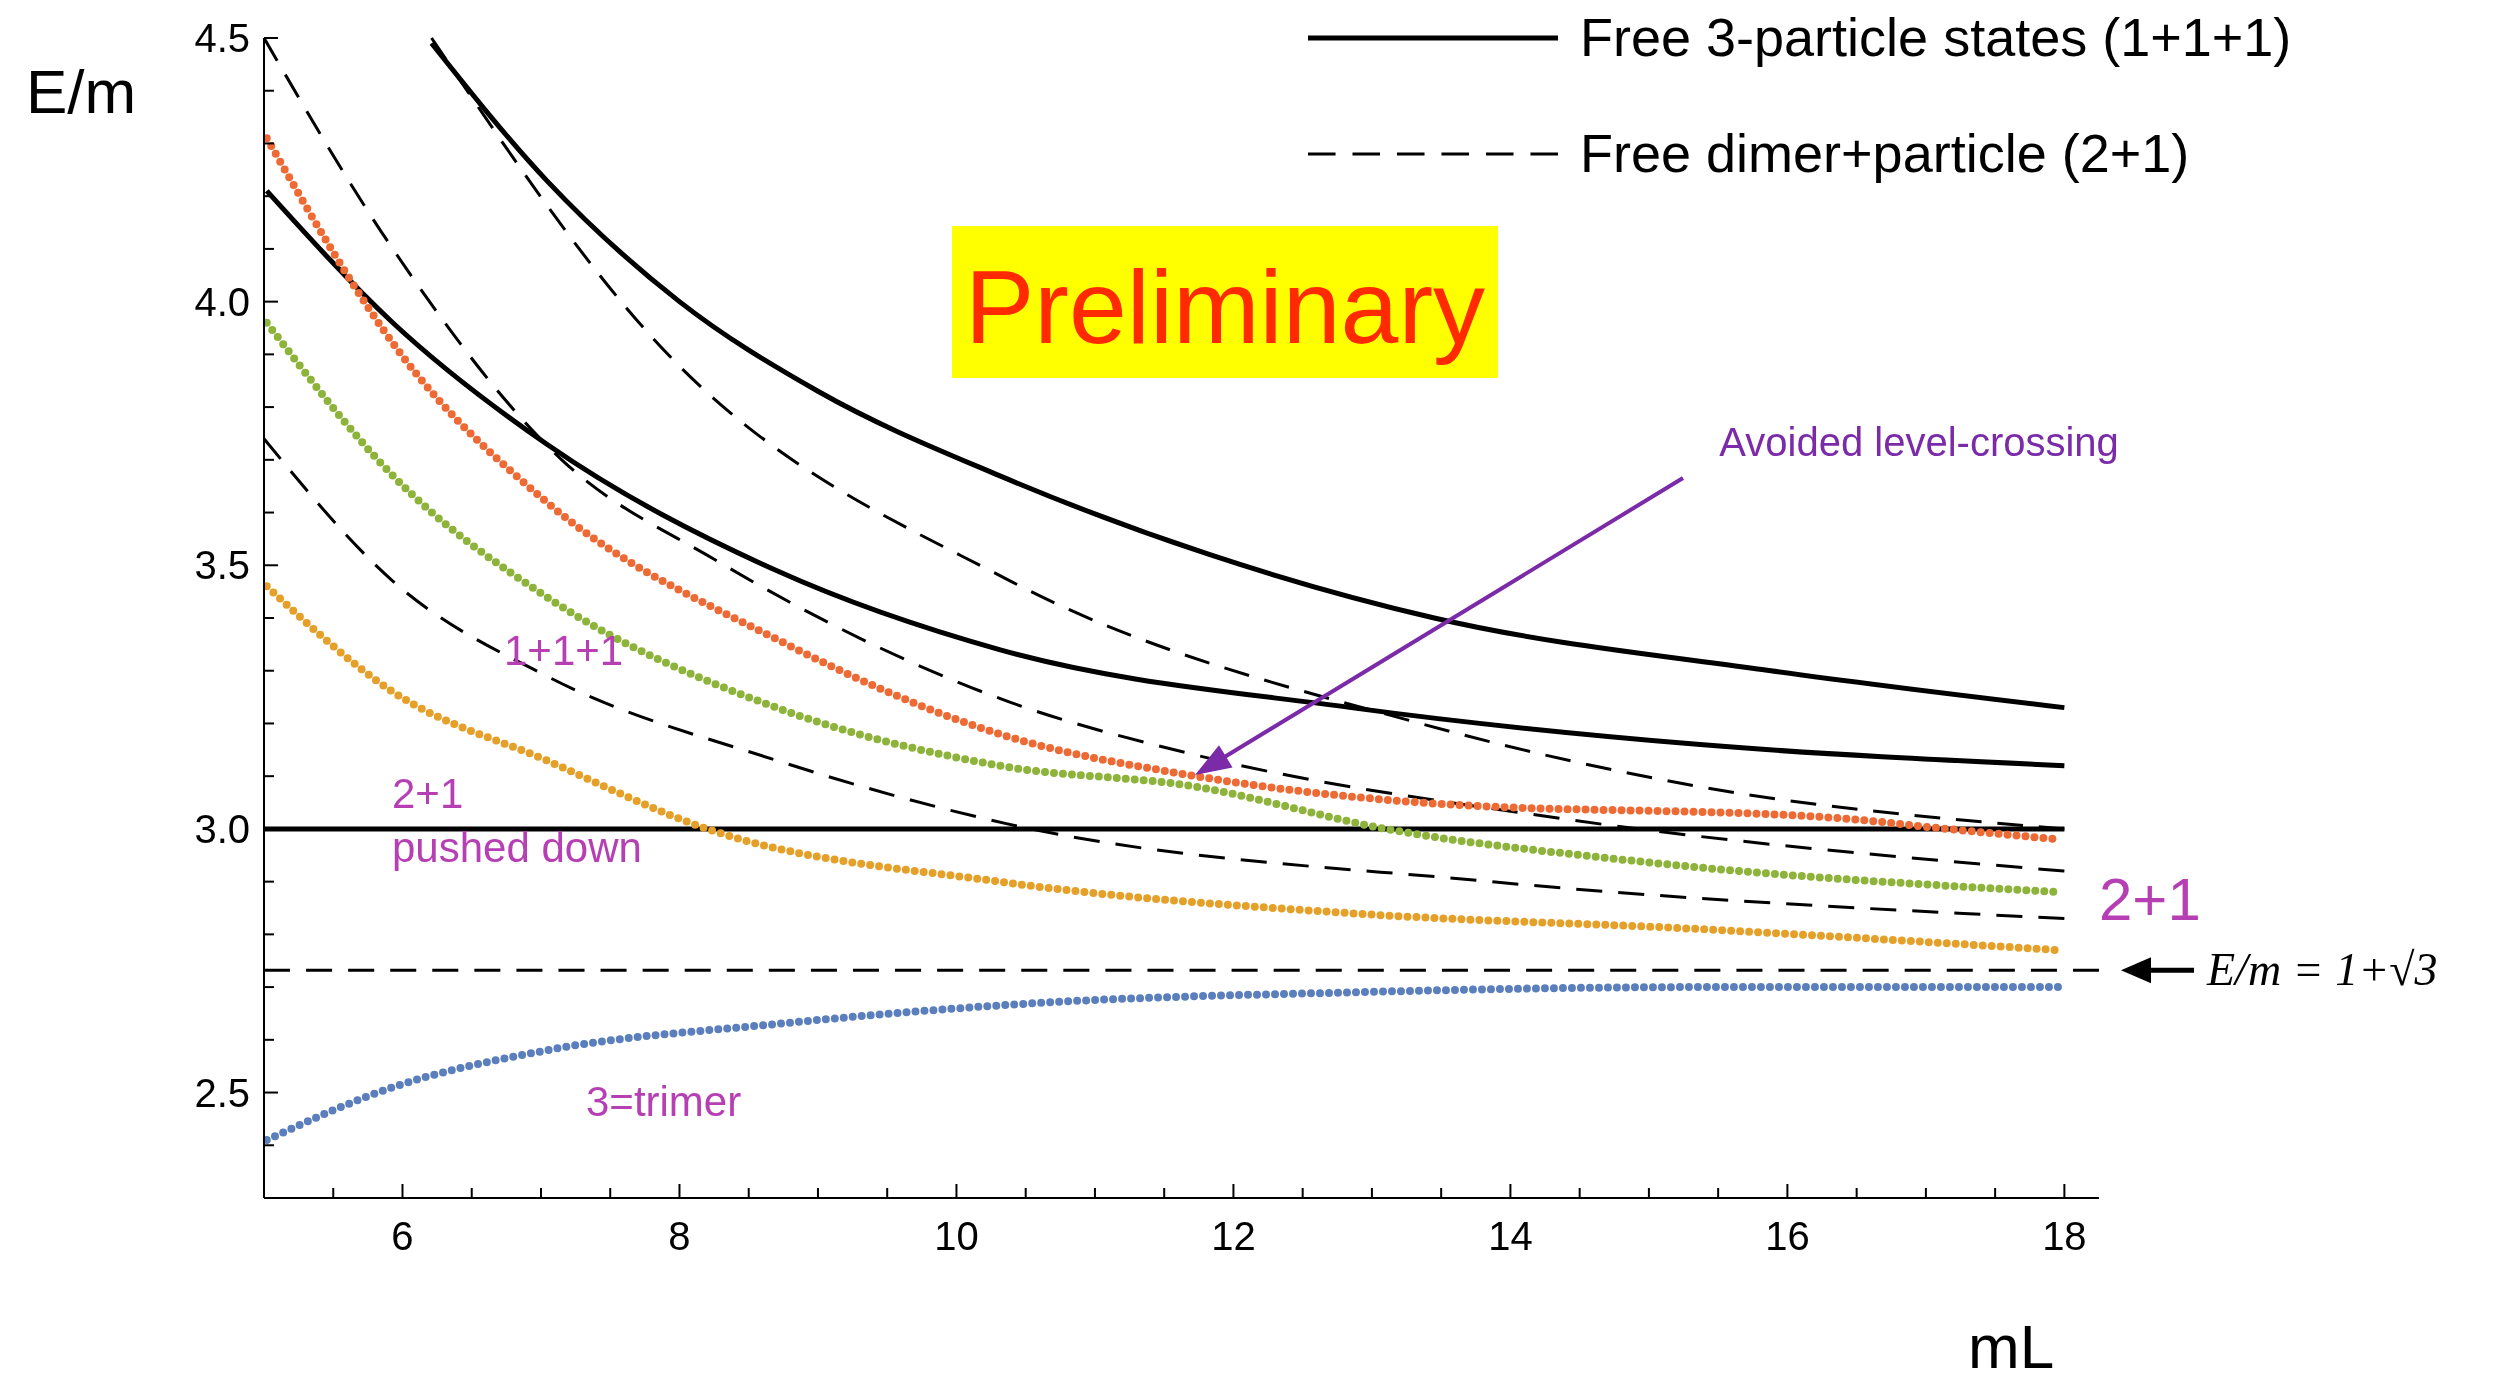  Describe the element at coordinates (222, 565) in the screenshot. I see `y-tick-label: 3.5` at that location.